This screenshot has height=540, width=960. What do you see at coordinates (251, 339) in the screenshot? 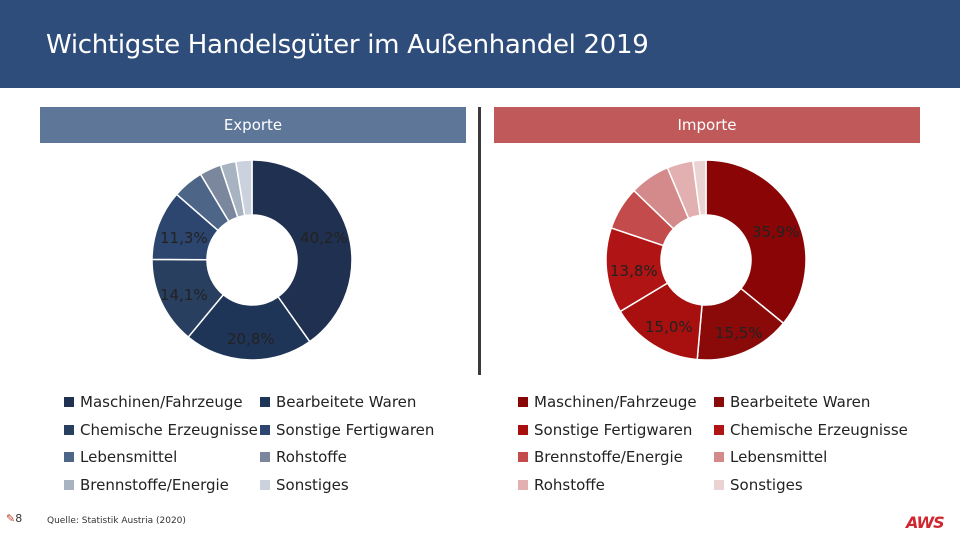
I see `exports-label-bearbeitete: 20,8%` at bounding box center [251, 339].